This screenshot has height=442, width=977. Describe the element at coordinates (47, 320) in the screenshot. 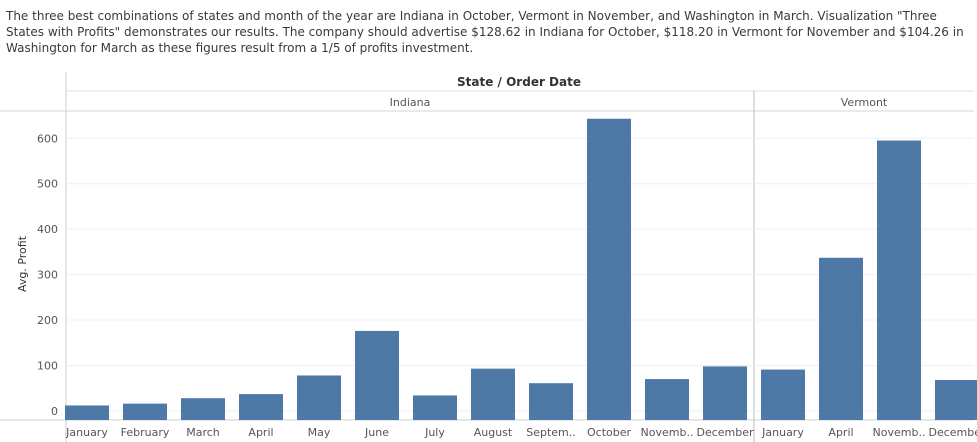

I see `y-tick-label: 200` at that location.